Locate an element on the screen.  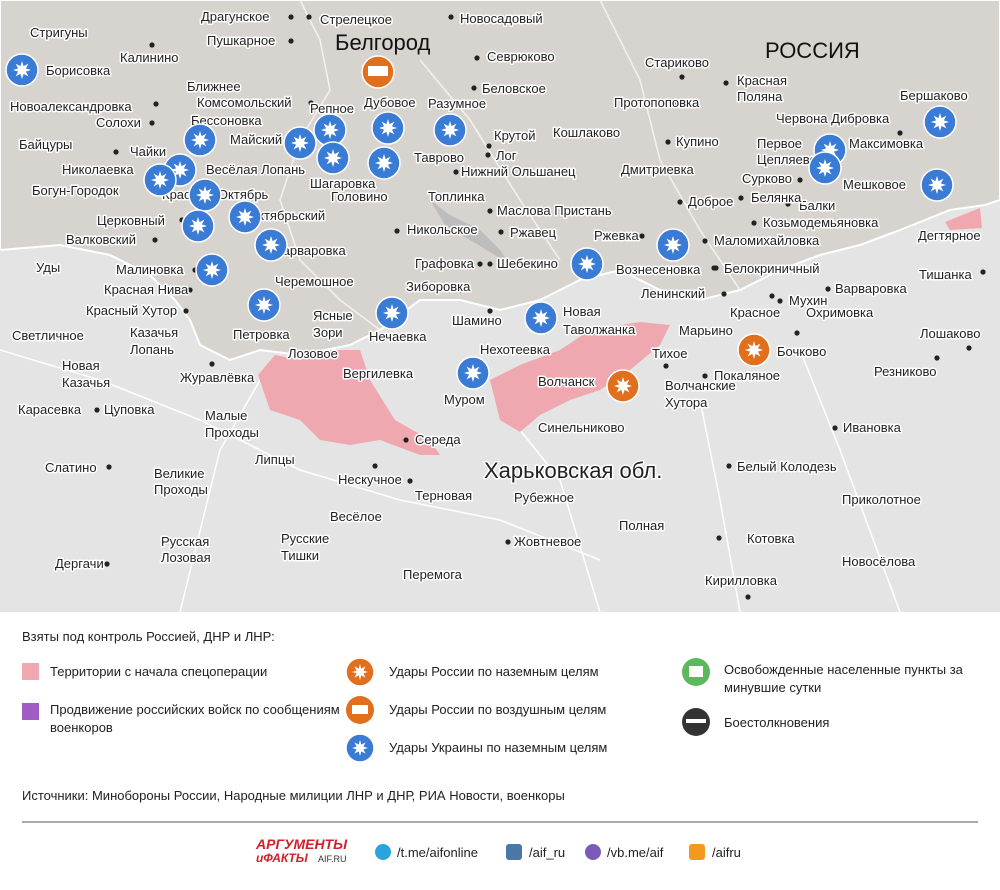
reservoir is located at coordinates (470, 232).